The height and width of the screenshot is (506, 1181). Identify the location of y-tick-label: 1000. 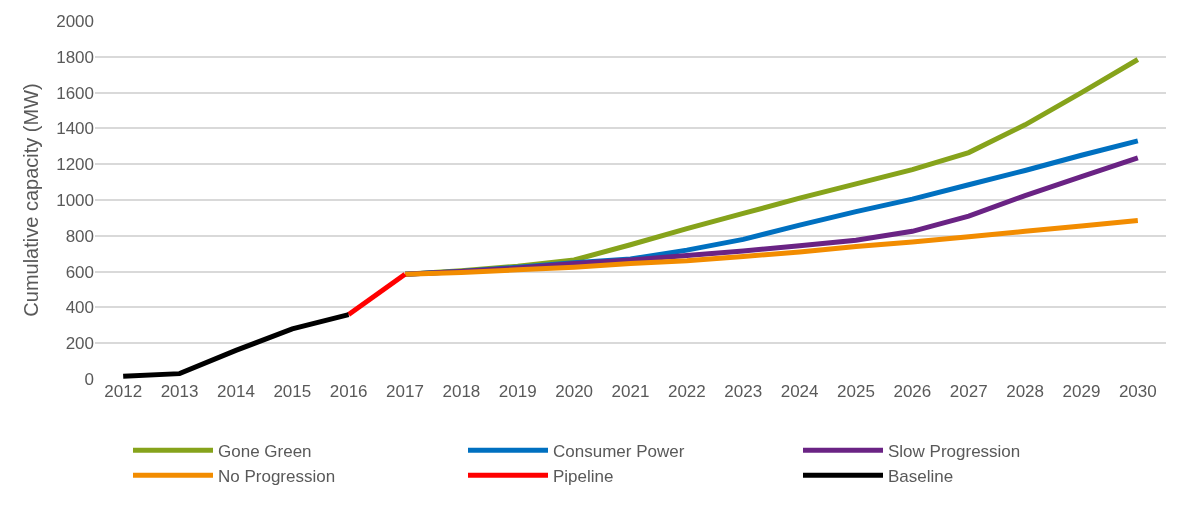
(75, 200).